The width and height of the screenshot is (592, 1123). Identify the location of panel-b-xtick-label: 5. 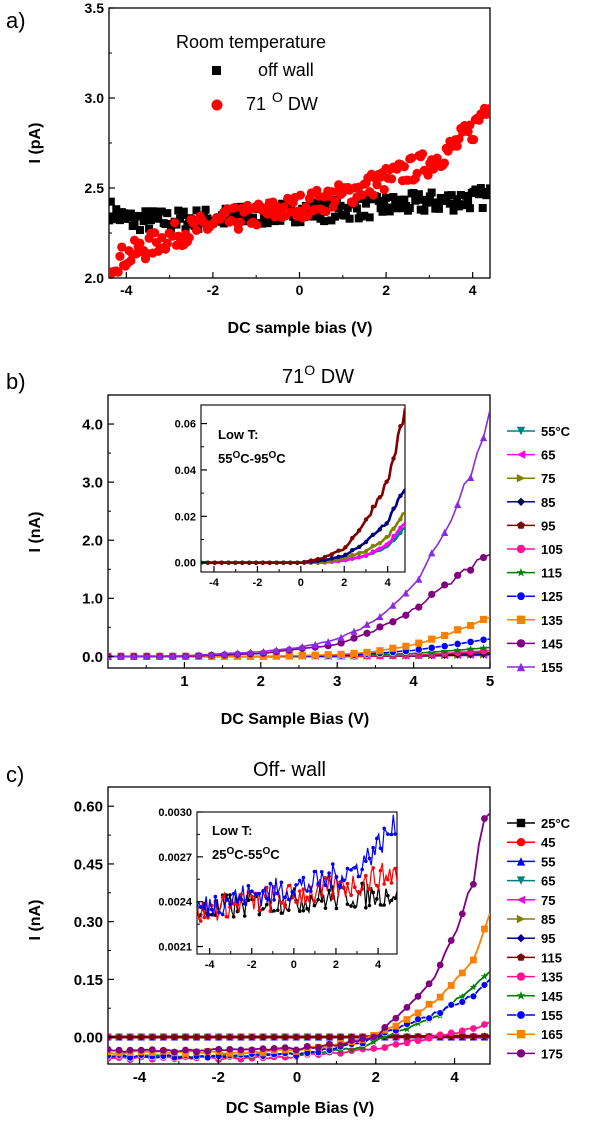
(490, 681).